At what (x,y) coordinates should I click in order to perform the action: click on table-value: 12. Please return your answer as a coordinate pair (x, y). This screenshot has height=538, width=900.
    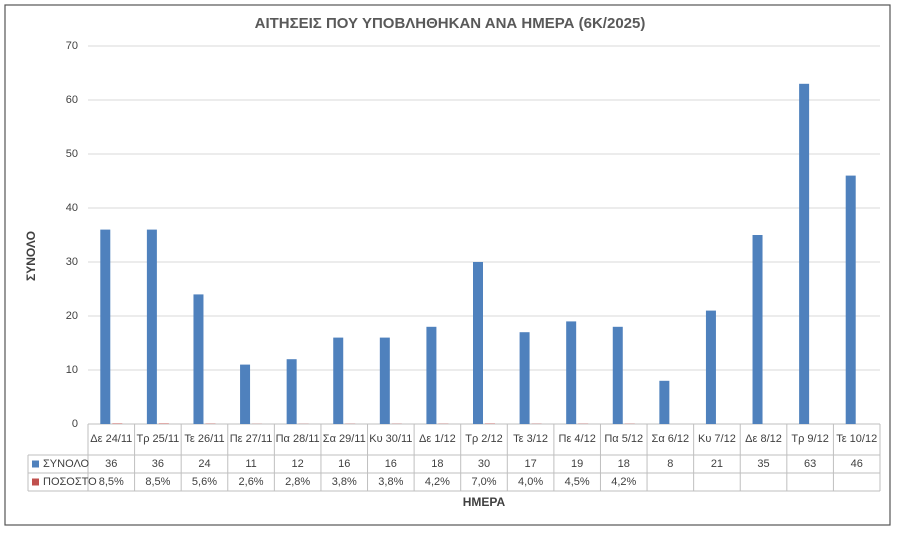
    Looking at the image, I should click on (298, 464).